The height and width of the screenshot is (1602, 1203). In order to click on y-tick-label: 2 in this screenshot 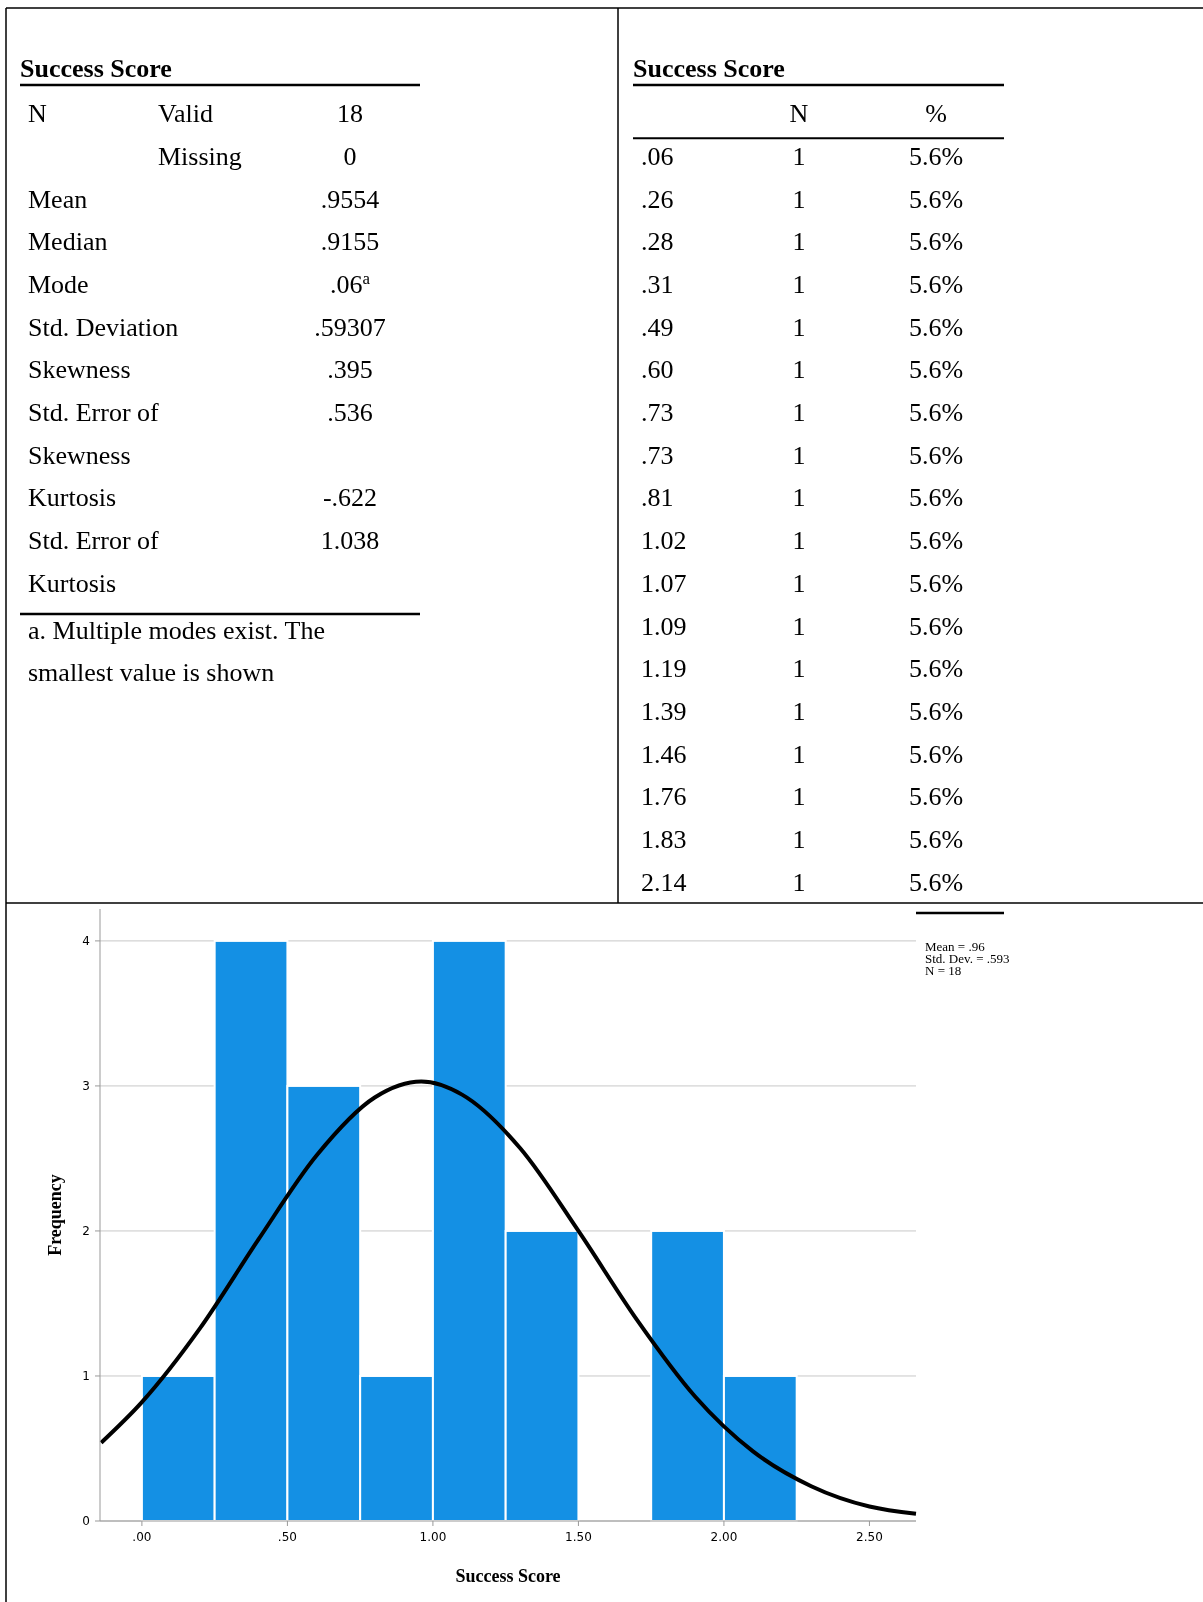, I will do `click(86, 1231)`.